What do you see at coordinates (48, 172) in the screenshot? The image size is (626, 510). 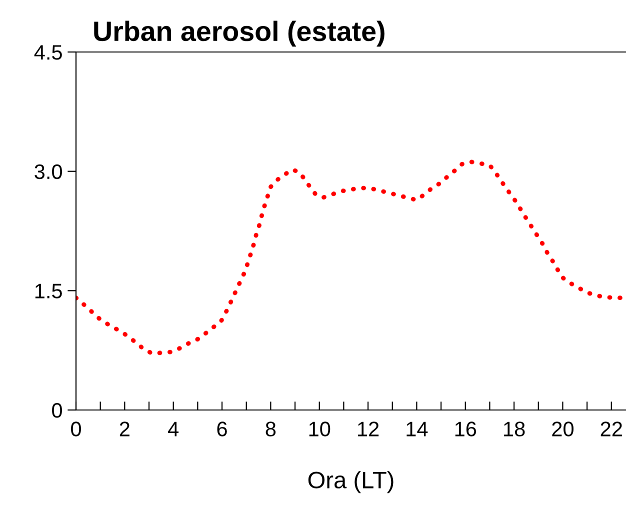 I see `y-tick-label: 3.0` at bounding box center [48, 172].